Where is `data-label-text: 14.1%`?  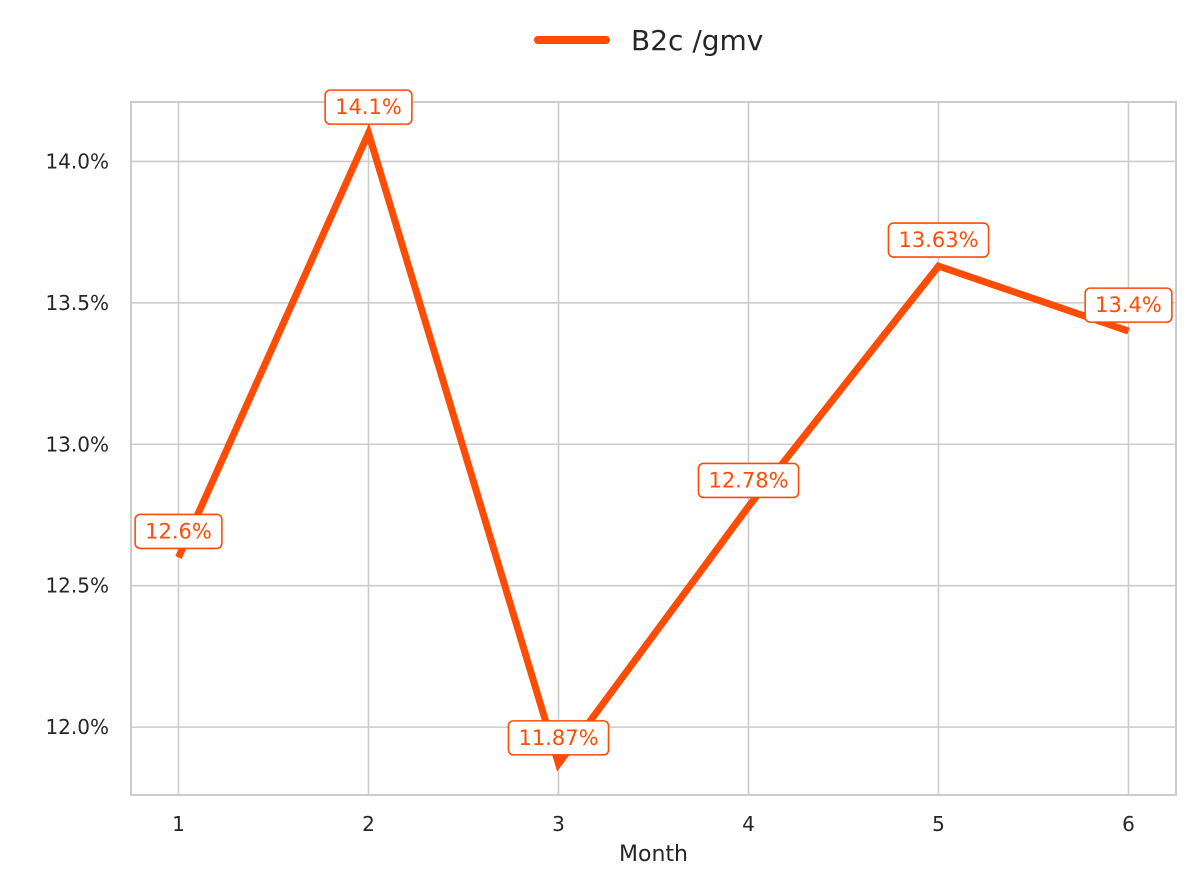
data-label-text: 14.1% is located at coordinates (368, 107).